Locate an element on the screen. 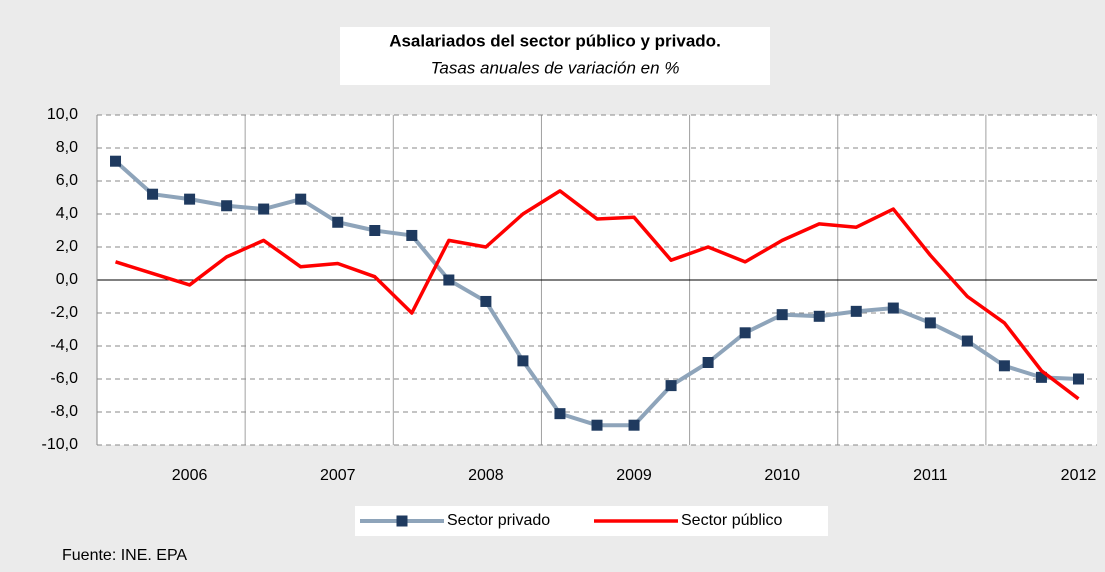  y-tick-label: -8,0 is located at coordinates (64, 411).